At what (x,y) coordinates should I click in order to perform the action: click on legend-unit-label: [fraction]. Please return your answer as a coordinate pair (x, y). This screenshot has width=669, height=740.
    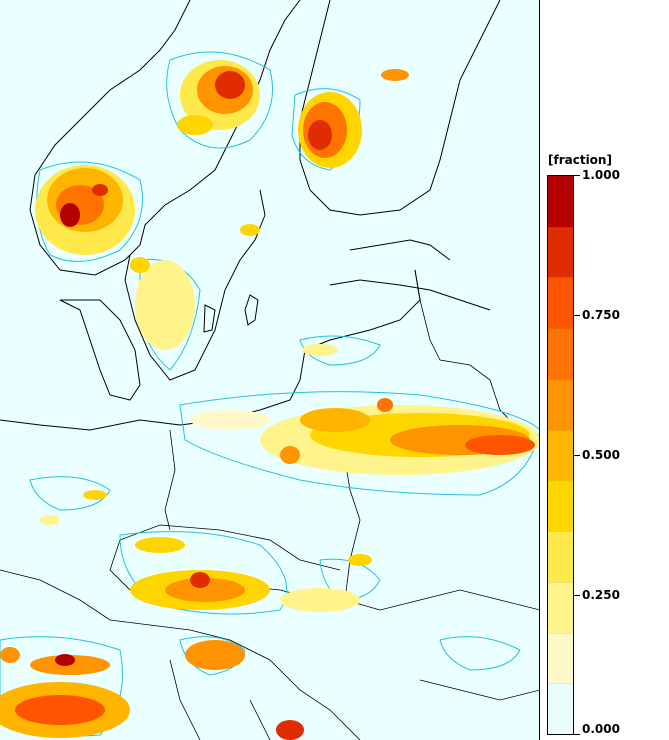
    Looking at the image, I should click on (580, 160).